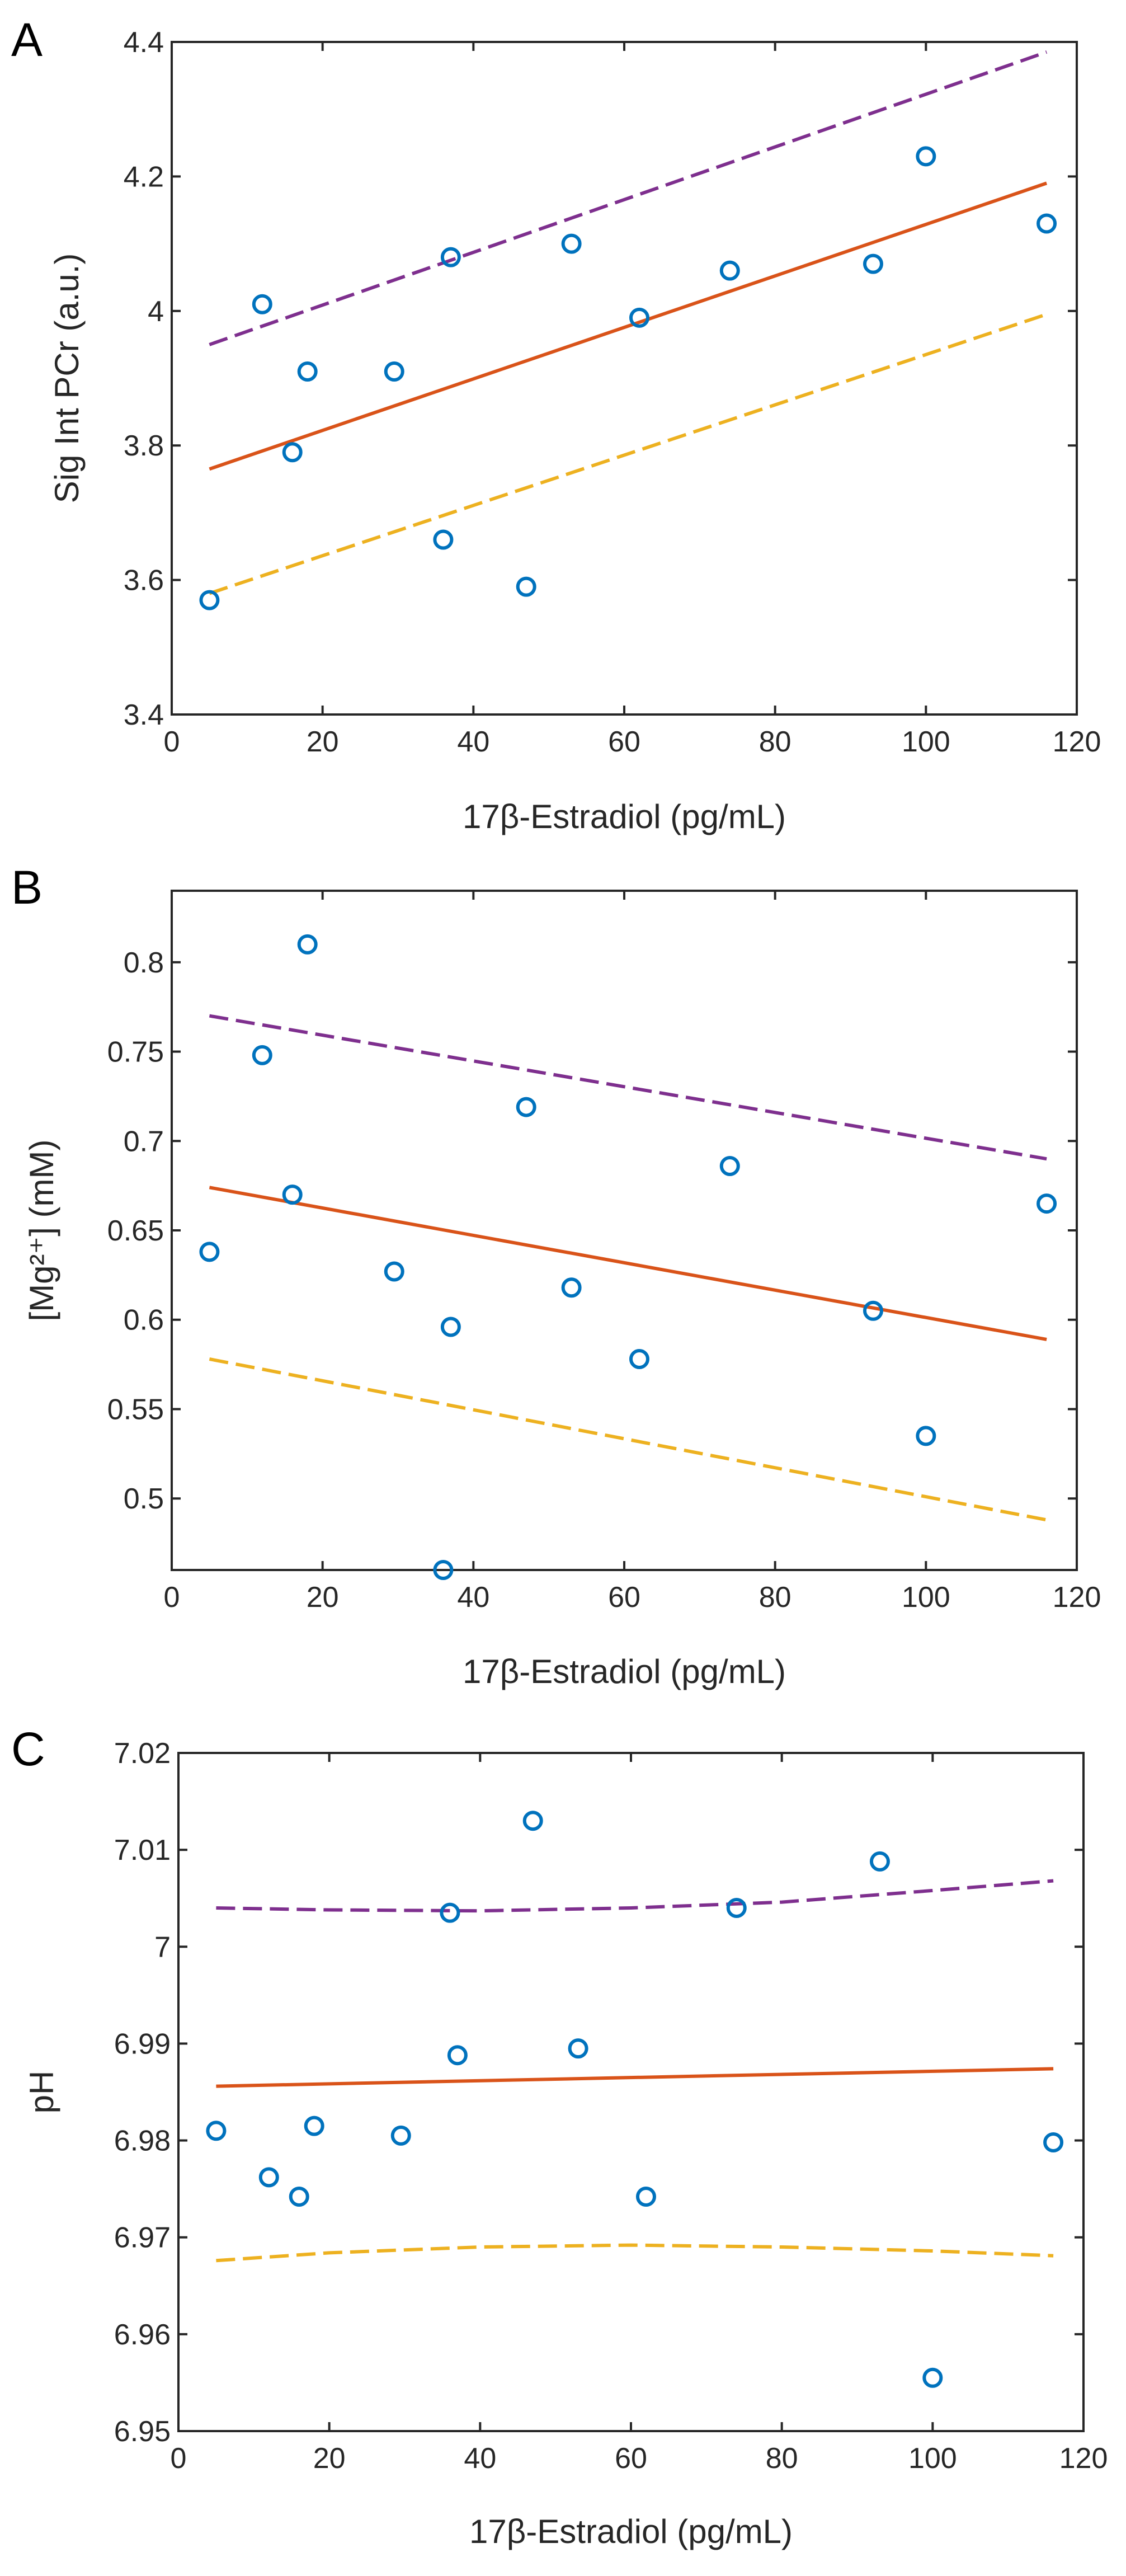  Describe the element at coordinates (144, 963) in the screenshot. I see `panel-b-y-tick-label: 0.8` at that location.